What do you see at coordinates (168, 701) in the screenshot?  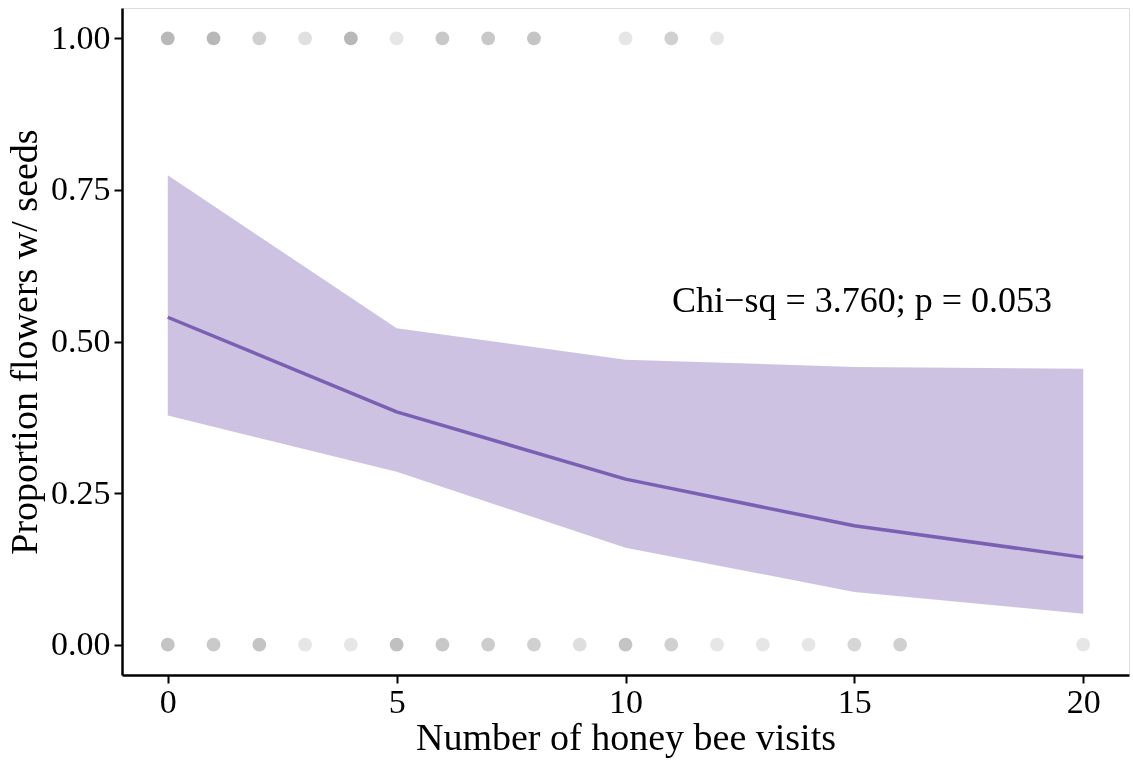 I see `x-tick-label: 0` at bounding box center [168, 701].